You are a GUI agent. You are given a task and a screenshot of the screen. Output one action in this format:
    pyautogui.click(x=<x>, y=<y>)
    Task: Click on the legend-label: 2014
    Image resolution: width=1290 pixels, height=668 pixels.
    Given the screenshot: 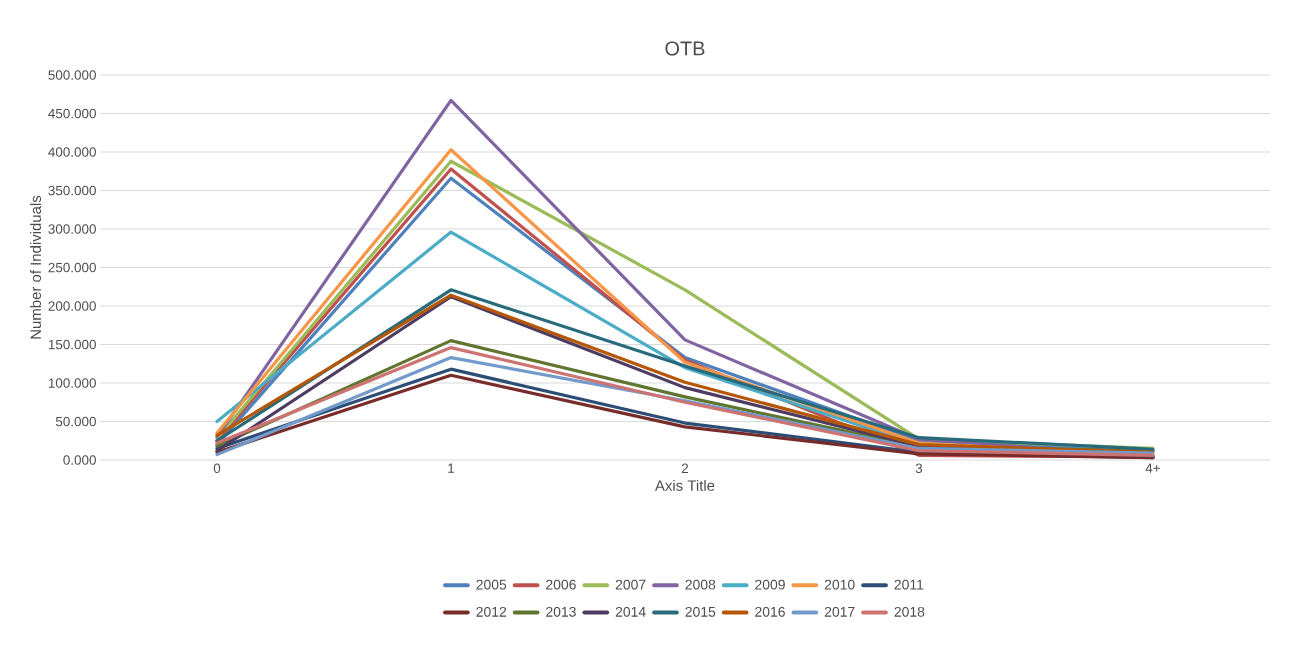 What is the action you would take?
    pyautogui.click(x=630, y=611)
    